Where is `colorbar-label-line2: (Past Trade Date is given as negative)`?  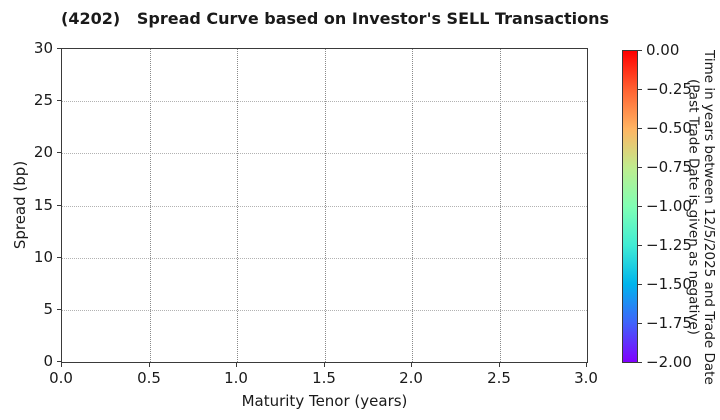 colorbar-label-line2: (Past Trade Date is given as negative) is located at coordinates (693, 206).